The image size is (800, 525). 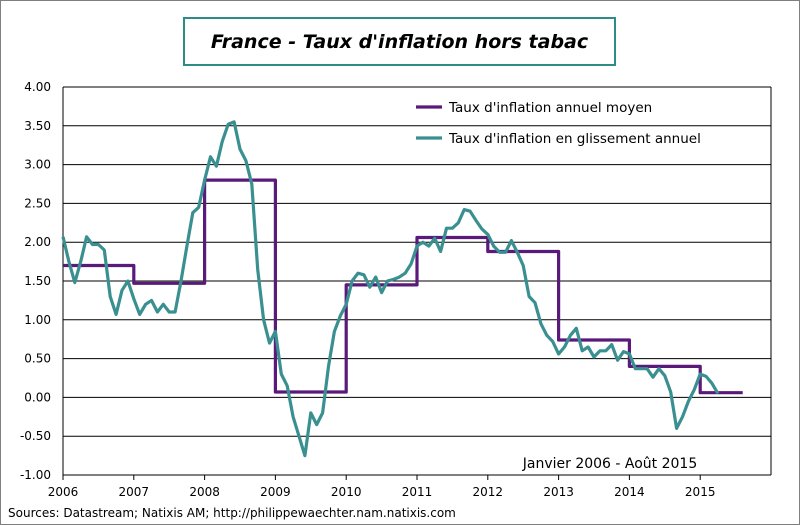 What do you see at coordinates (629, 492) in the screenshot?
I see `x-tick-label: 2014` at bounding box center [629, 492].